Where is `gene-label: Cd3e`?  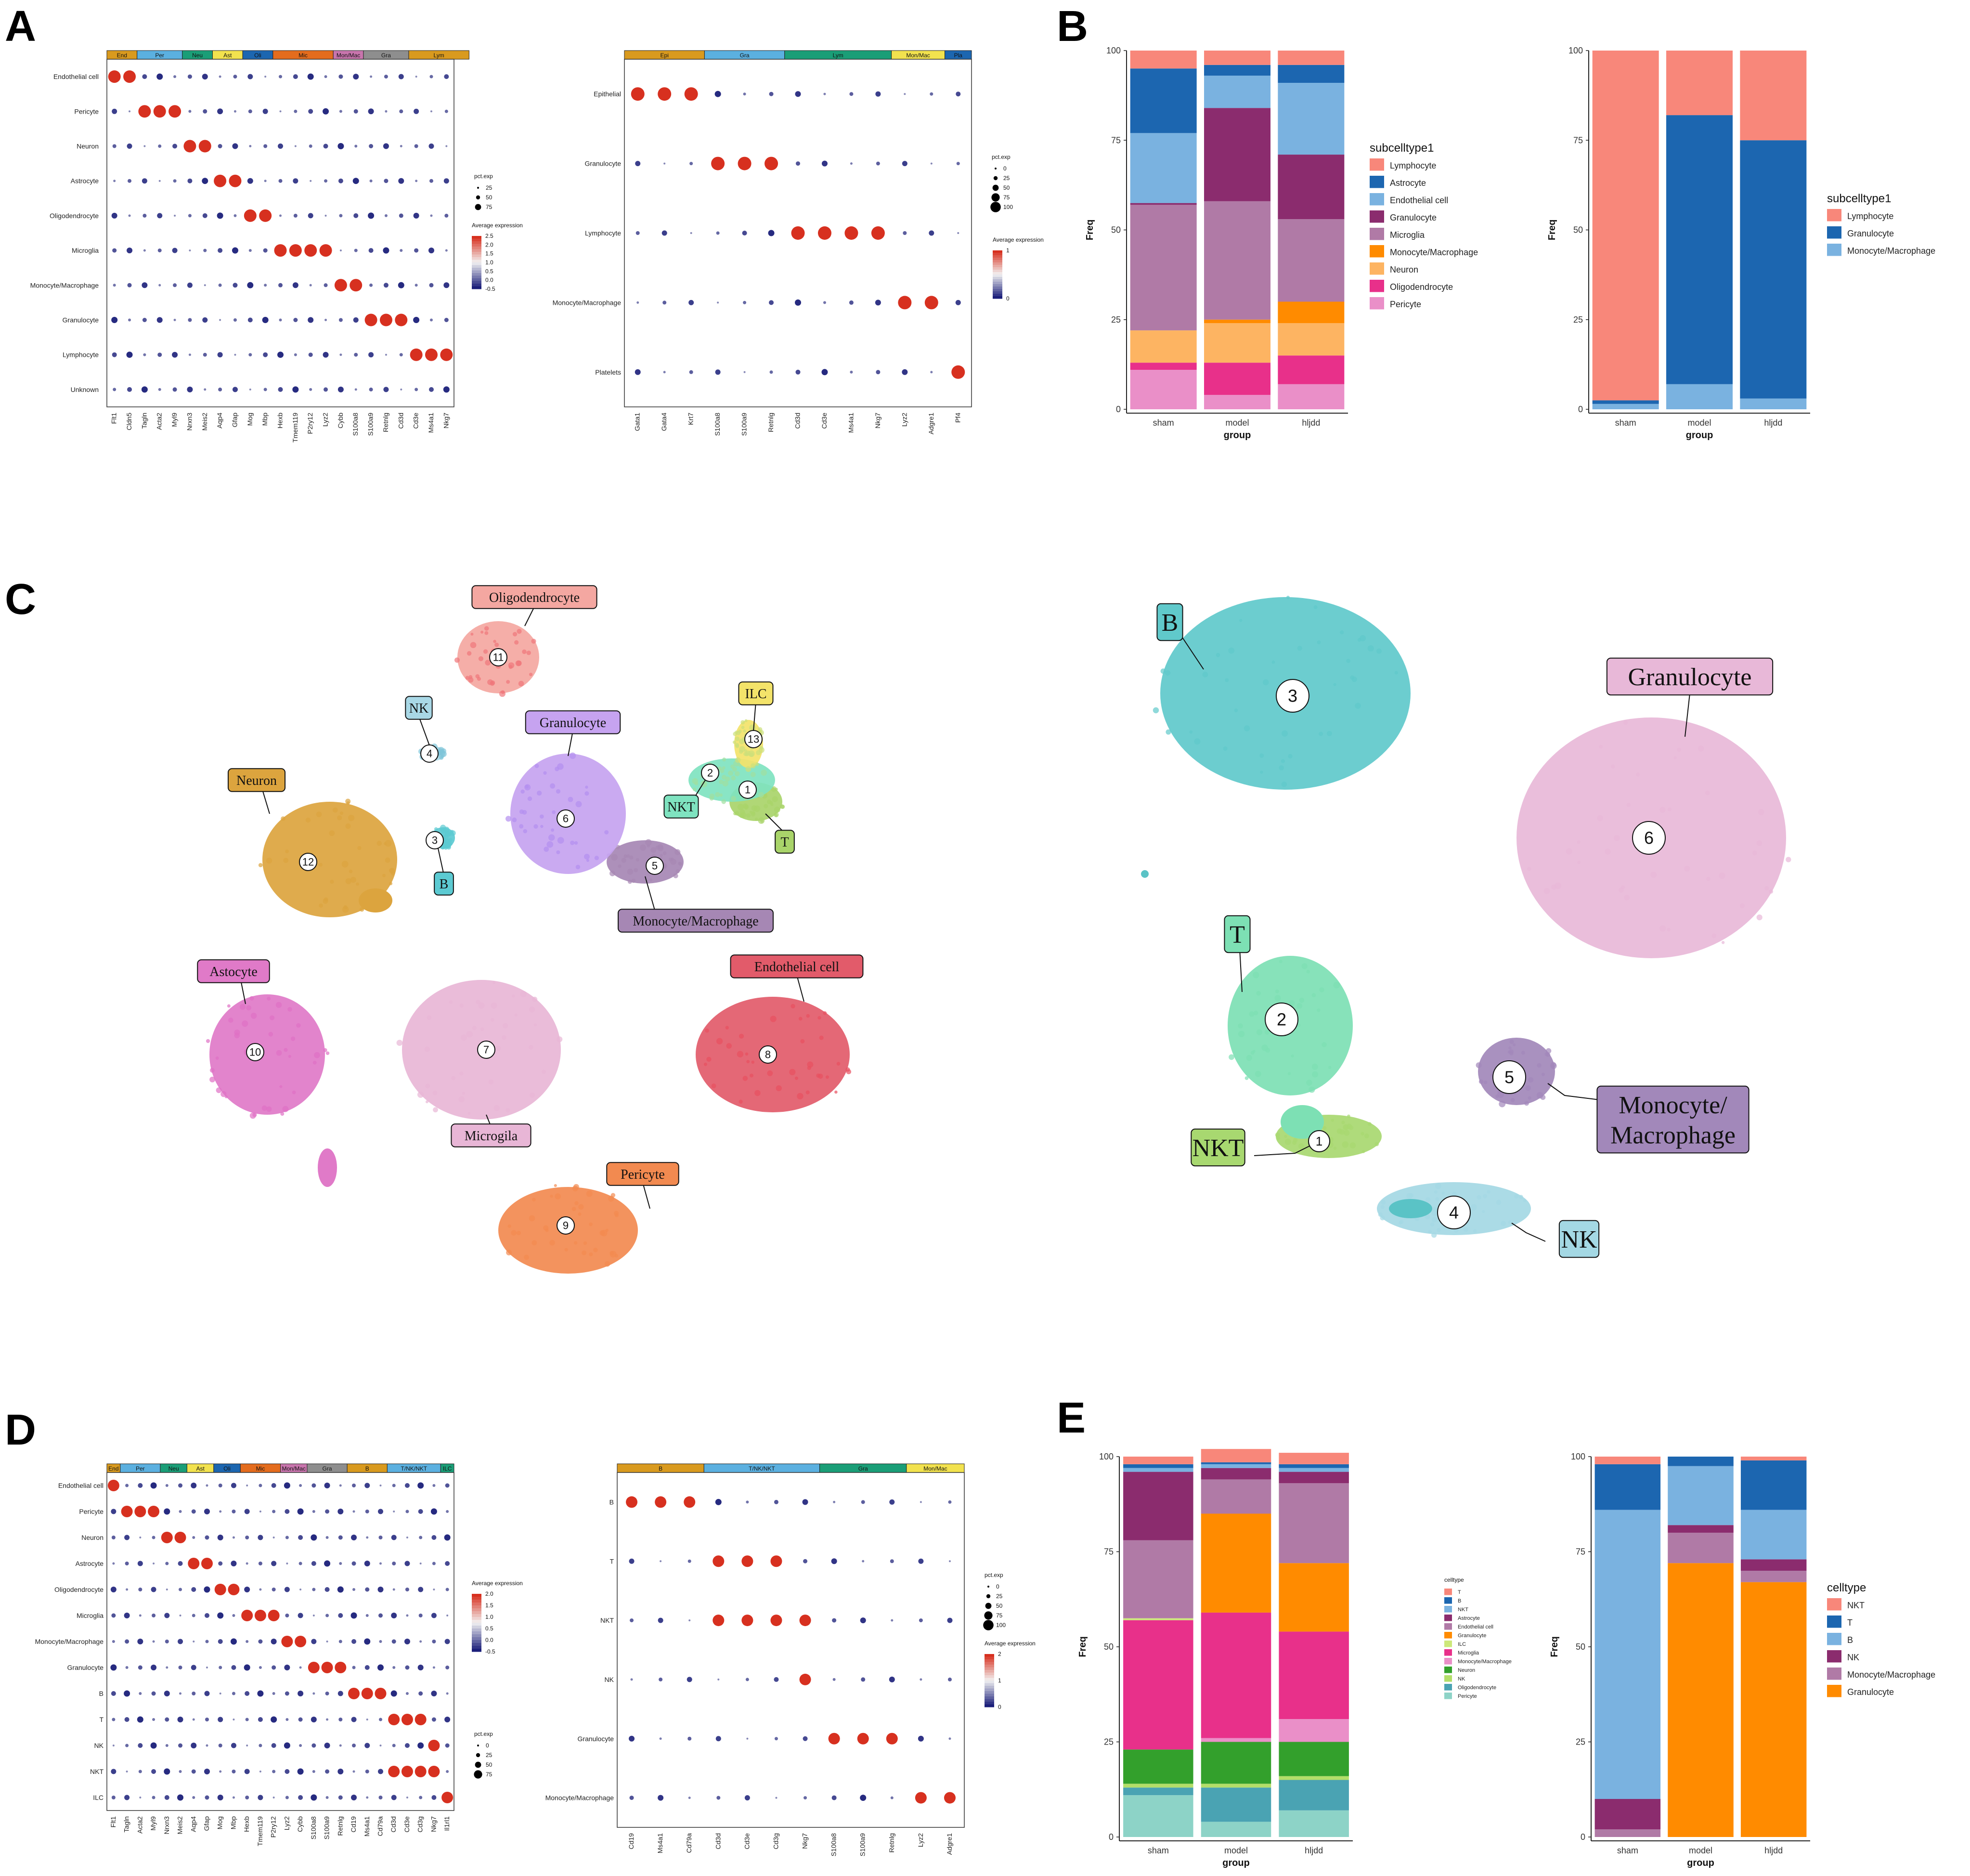 gene-label: Cd3e is located at coordinates (747, 1842).